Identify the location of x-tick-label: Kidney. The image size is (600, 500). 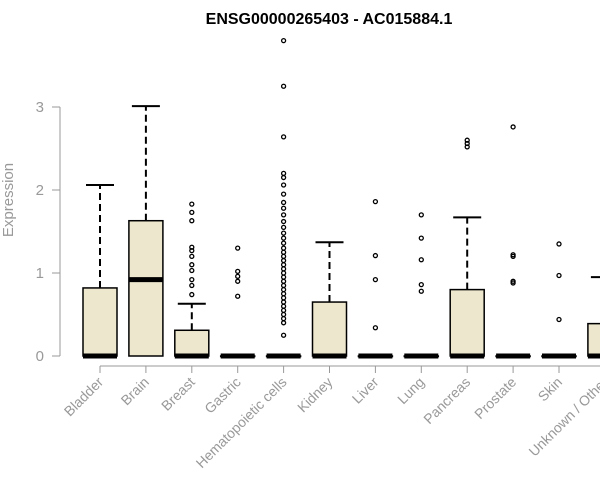
(315, 395).